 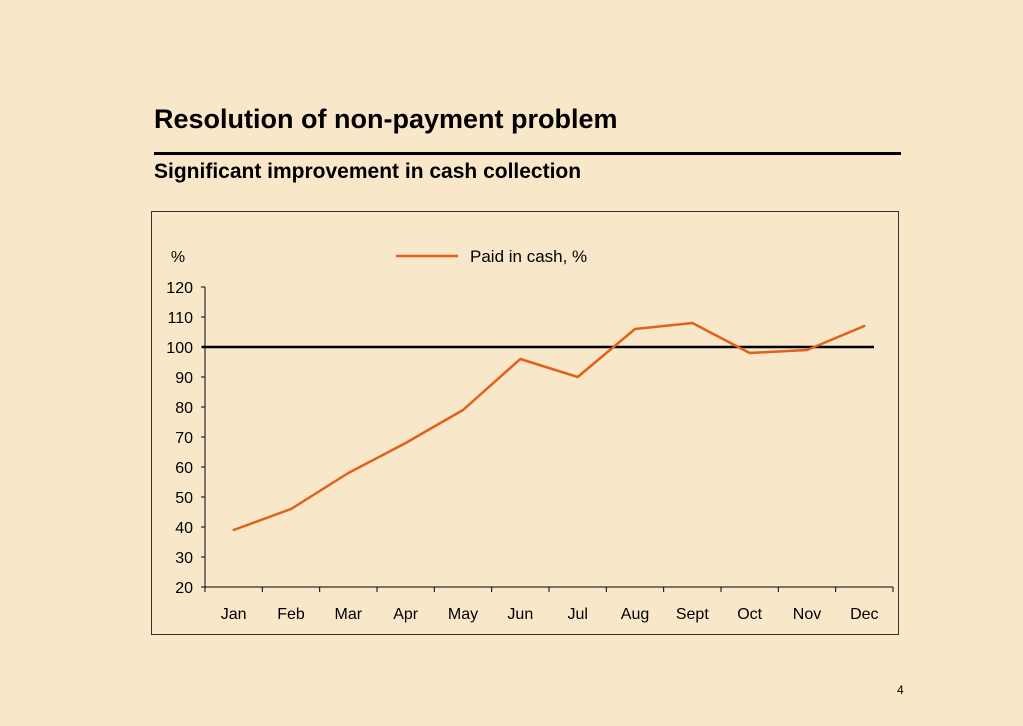 I want to click on y-tick-label: 110, so click(x=180, y=318).